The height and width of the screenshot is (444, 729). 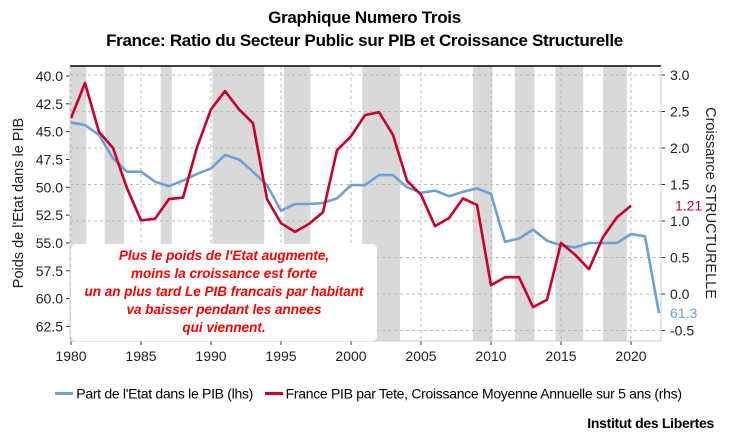 I want to click on left-tick-label: 45.0, so click(x=49, y=132).